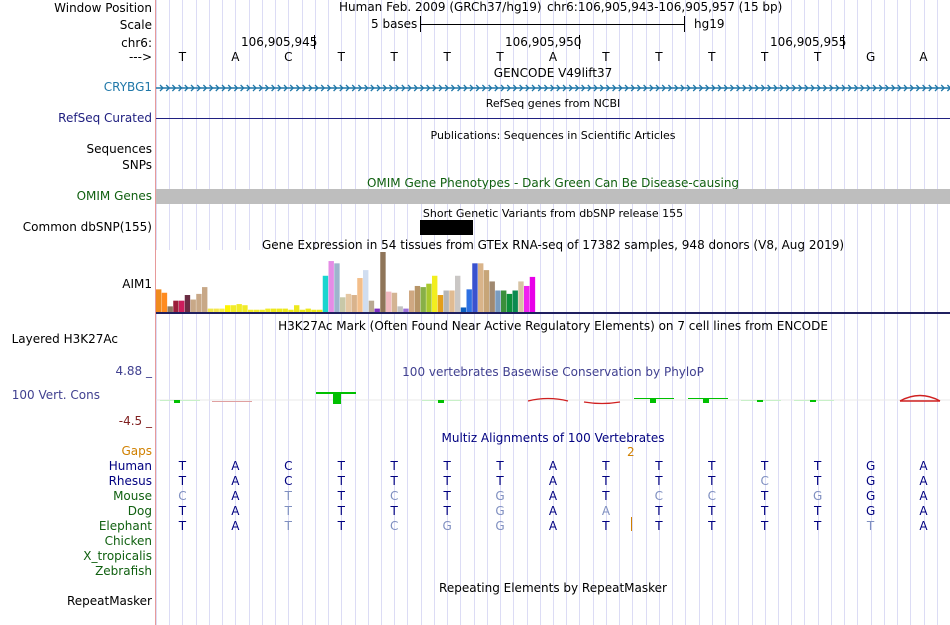 The height and width of the screenshot is (625, 950). What do you see at coordinates (128, 541) in the screenshot?
I see `species-label-chicken: Chicken` at bounding box center [128, 541].